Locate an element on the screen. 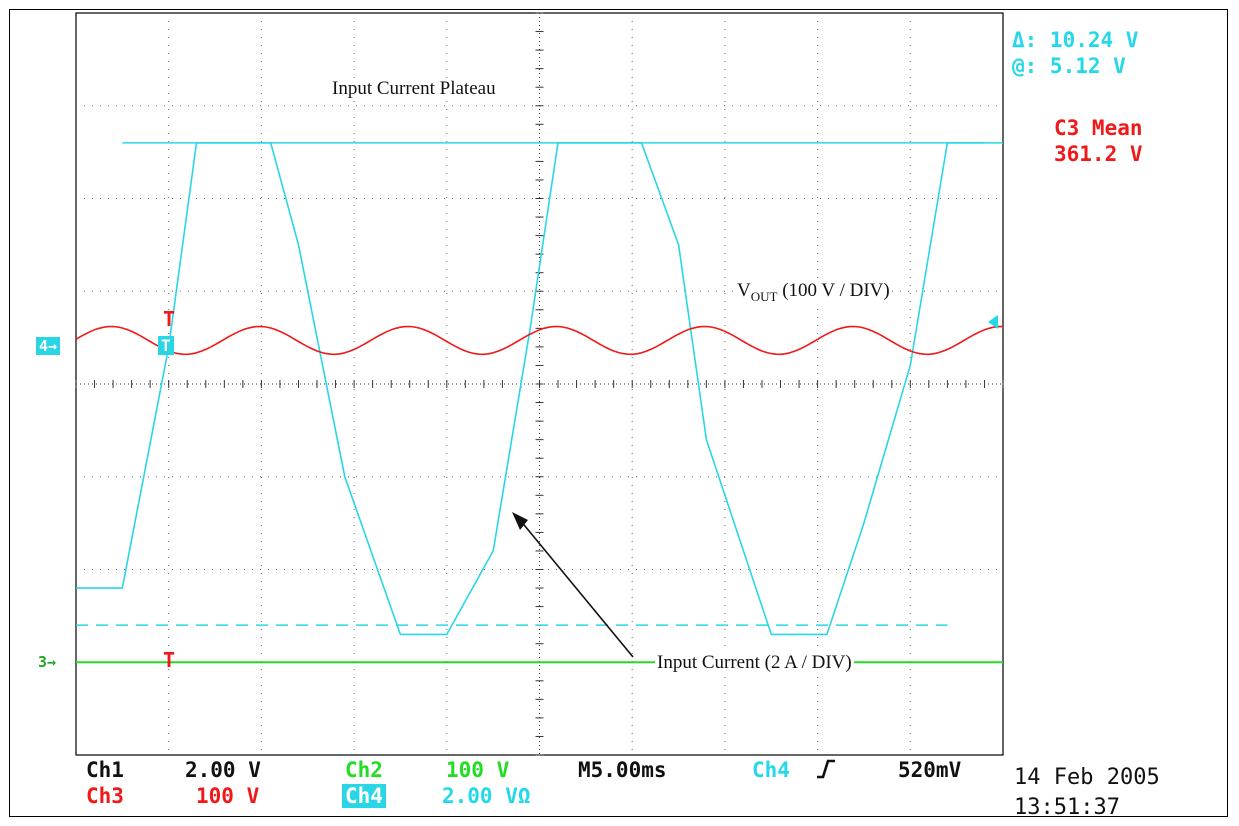  ch3-ground-marker: 3→ is located at coordinates (47, 662).